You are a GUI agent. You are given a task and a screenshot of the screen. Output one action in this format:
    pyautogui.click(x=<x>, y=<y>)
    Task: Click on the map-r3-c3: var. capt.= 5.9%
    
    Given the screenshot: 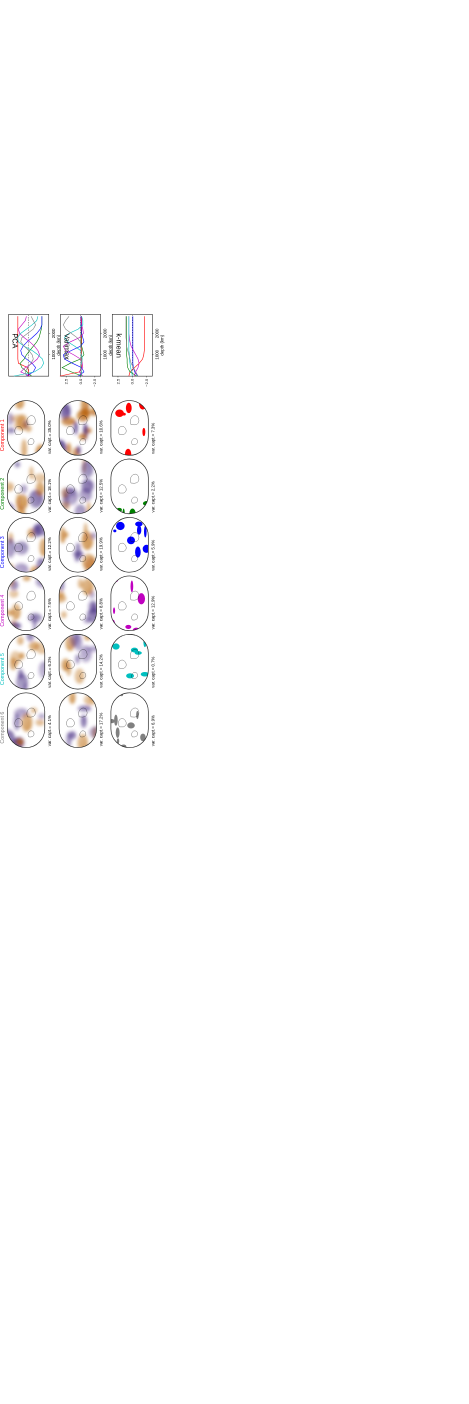 What is the action you would take?
    pyautogui.click(x=132, y=546)
    